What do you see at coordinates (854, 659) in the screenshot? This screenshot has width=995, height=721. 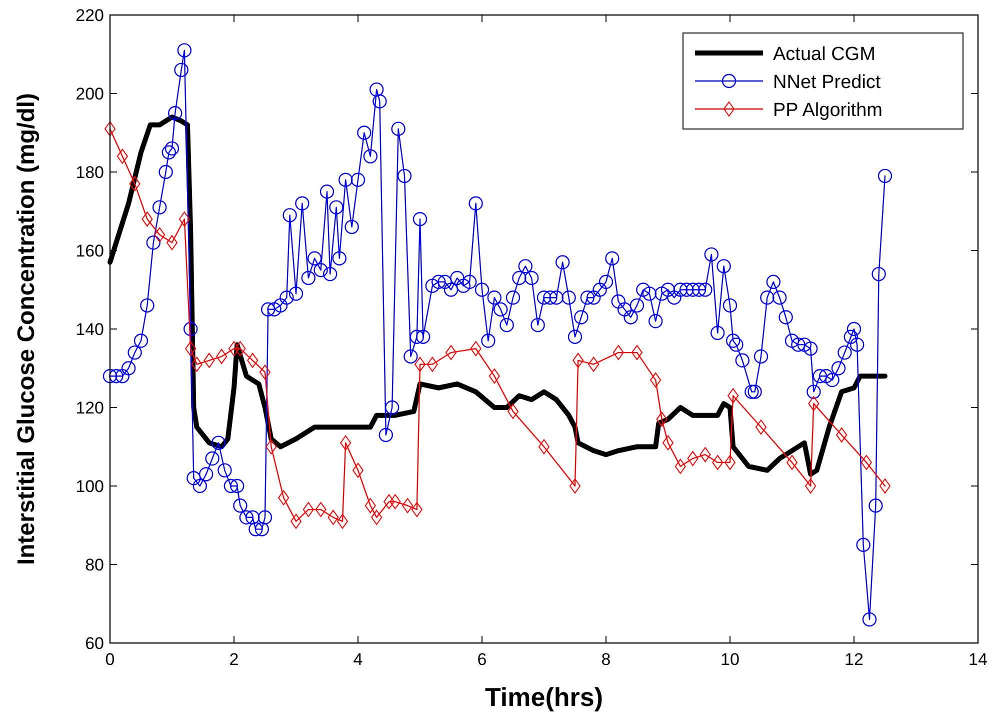 I see `x-tick-label: 12` at bounding box center [854, 659].